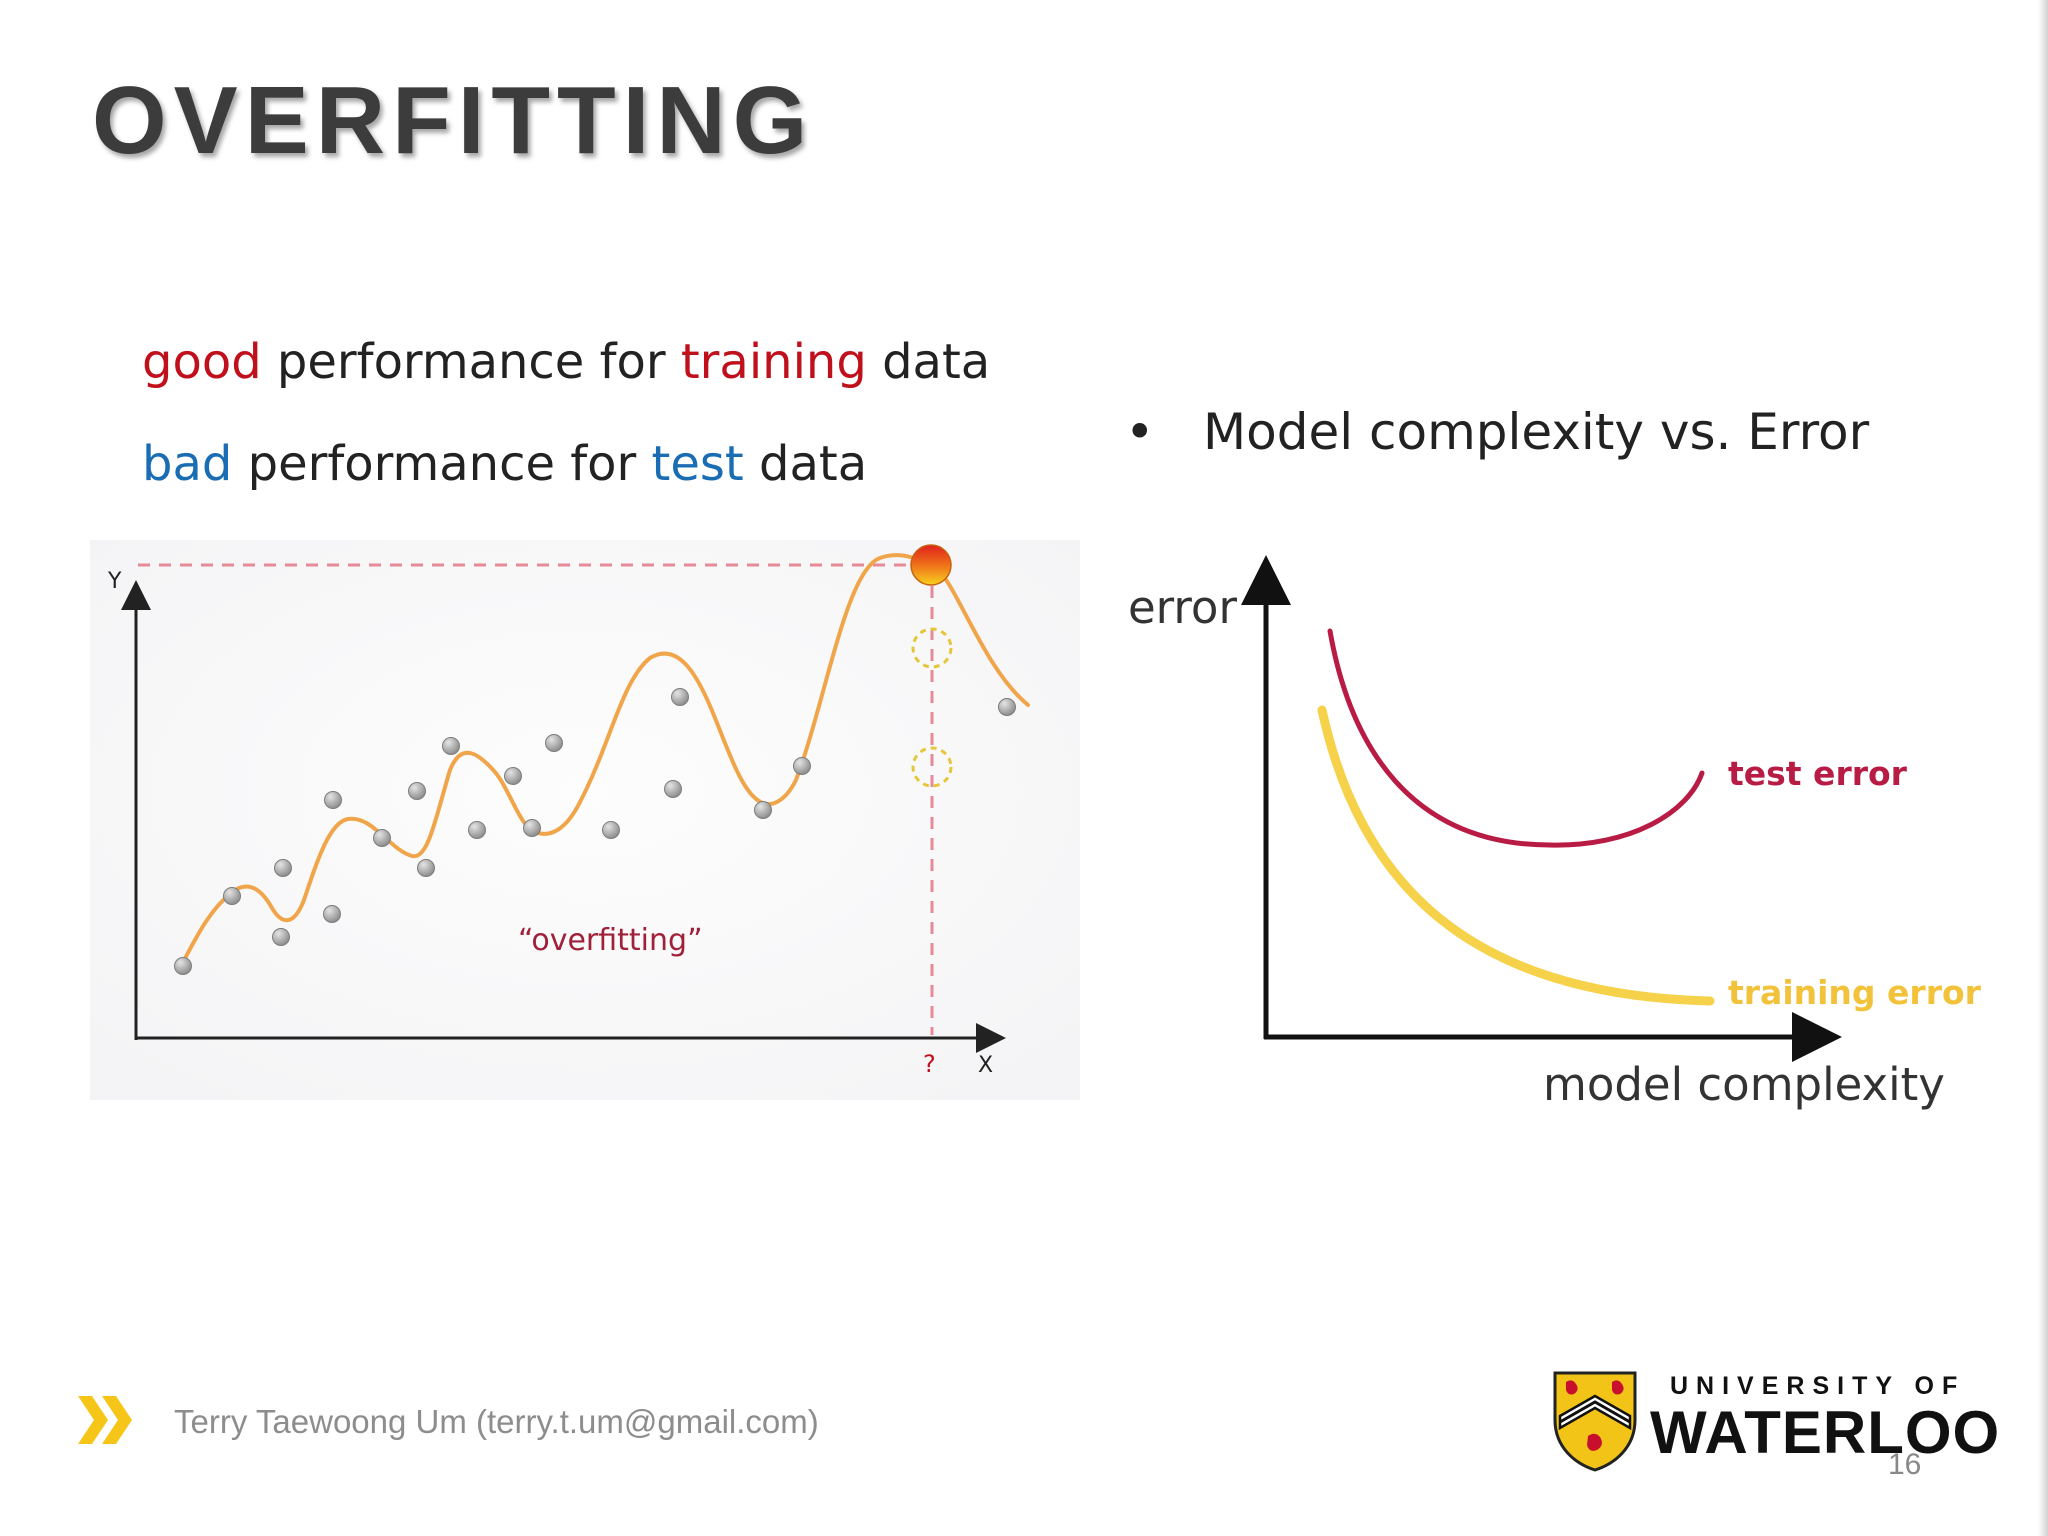 The height and width of the screenshot is (1536, 2048). I want to click on error-axis-label: error, so click(1182, 607).